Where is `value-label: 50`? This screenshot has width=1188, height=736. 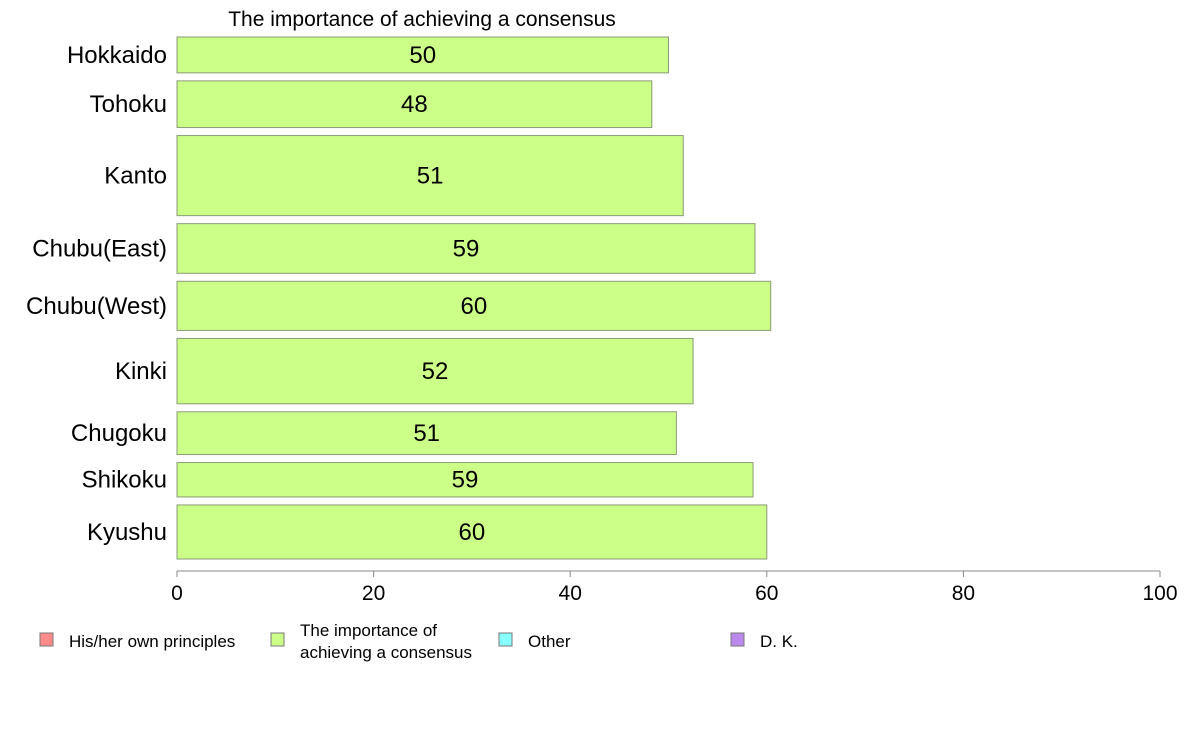 value-label: 50 is located at coordinates (422, 55).